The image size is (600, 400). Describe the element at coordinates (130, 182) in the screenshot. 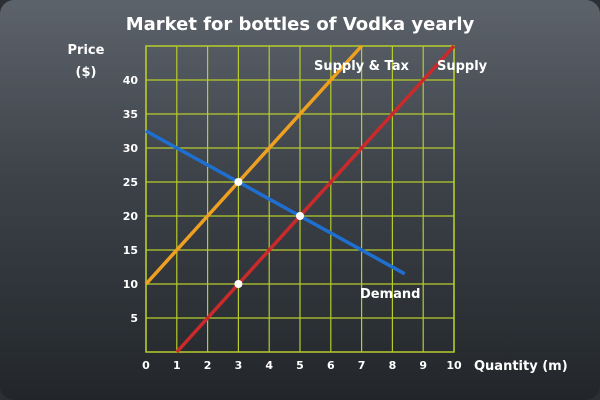

I see `y-tick-label: 25` at that location.